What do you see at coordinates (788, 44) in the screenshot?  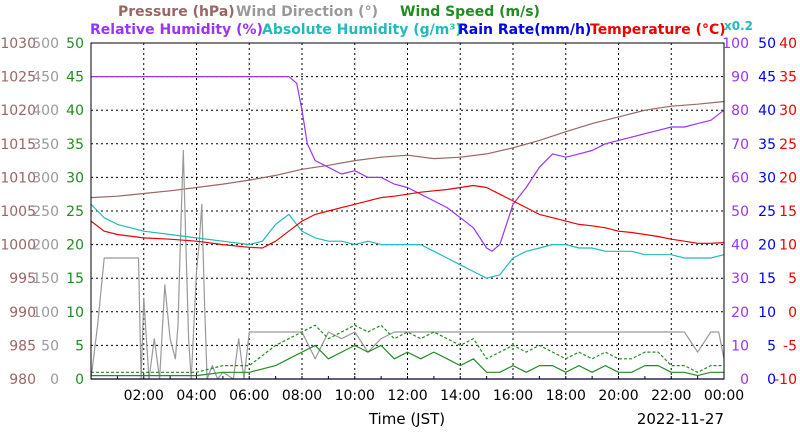 I see `y-tick-temperature: 40` at bounding box center [788, 44].